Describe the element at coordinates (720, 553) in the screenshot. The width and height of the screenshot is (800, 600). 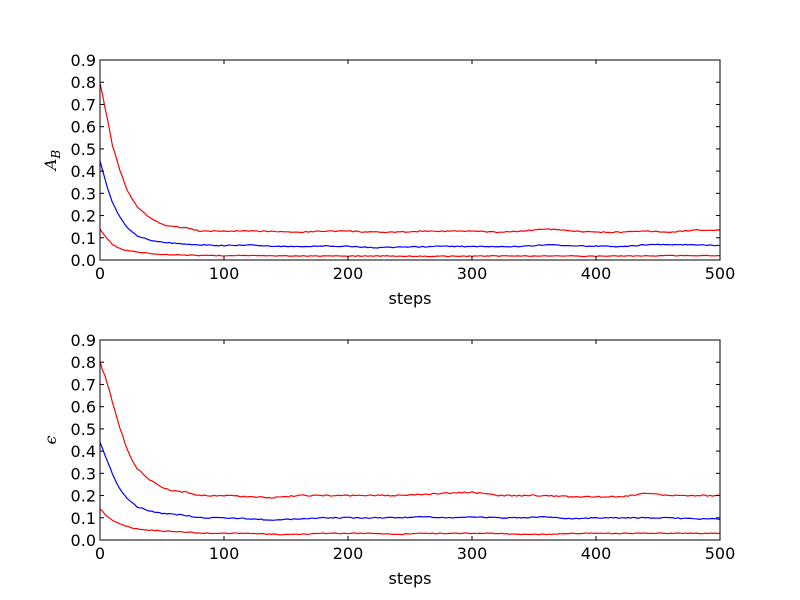
I see `bottom-x-tick-label: 500` at that location.